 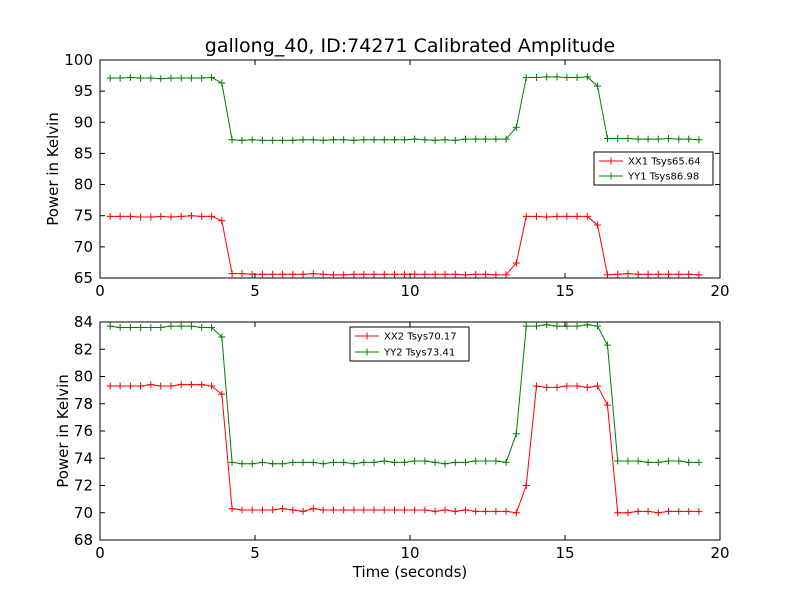 I want to click on bottom-panel-legend-box, so click(x=409, y=344).